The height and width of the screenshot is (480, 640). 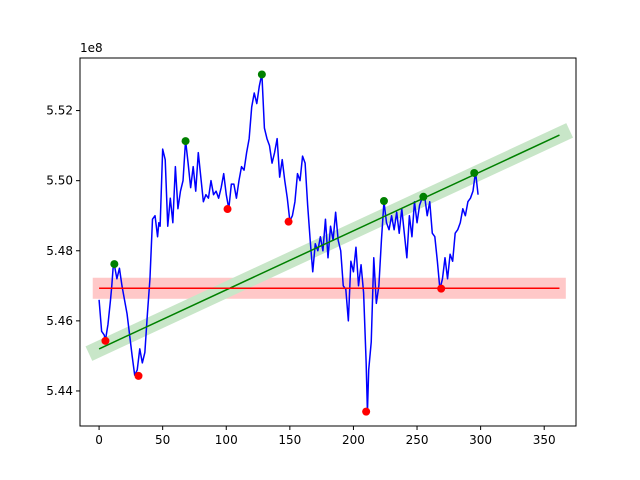 What do you see at coordinates (59, 251) in the screenshot?
I see `y-tick-label: 5.48` at bounding box center [59, 251].